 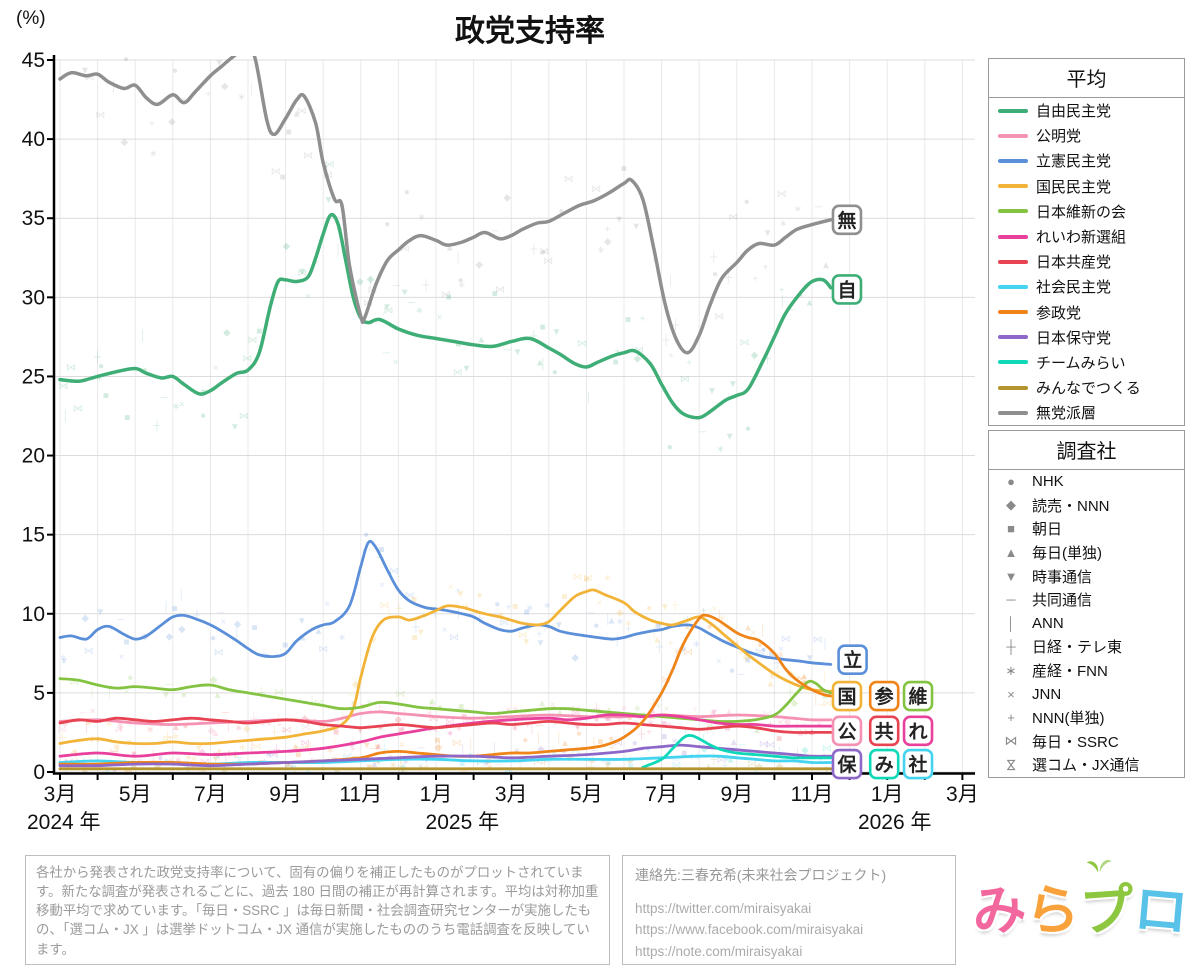 I want to click on pollster-marker-icon: │, so click(x=1011, y=623).